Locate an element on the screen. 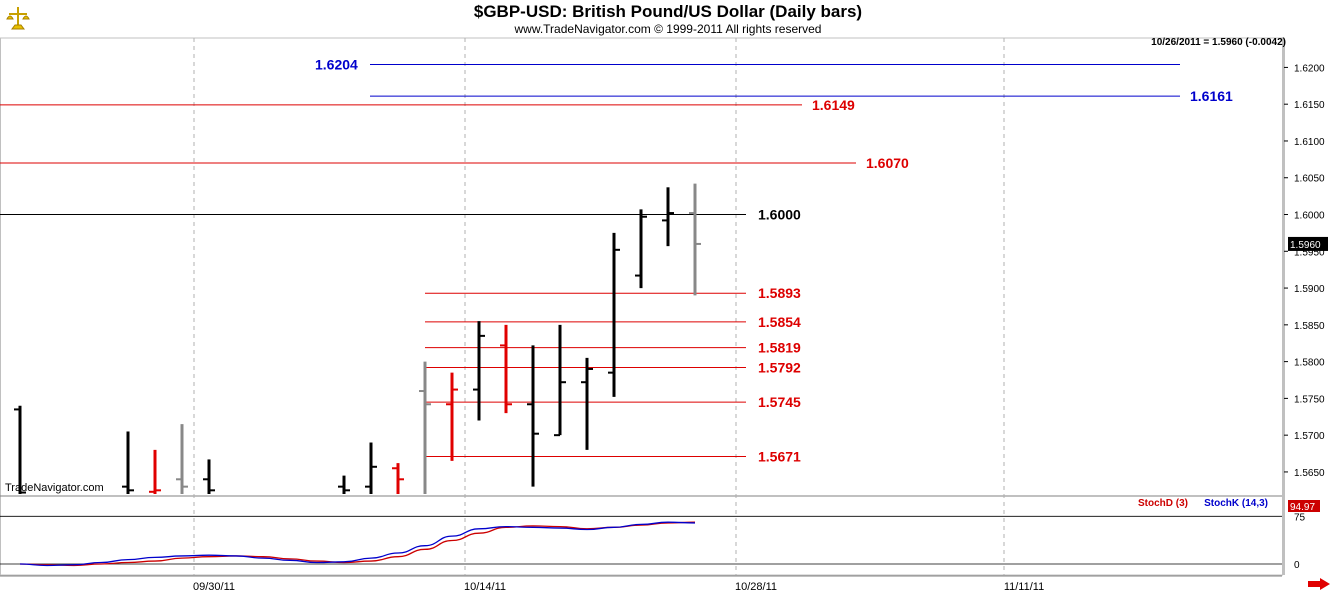 The width and height of the screenshot is (1336, 594). osc-last-value-box is located at coordinates (1304, 506).